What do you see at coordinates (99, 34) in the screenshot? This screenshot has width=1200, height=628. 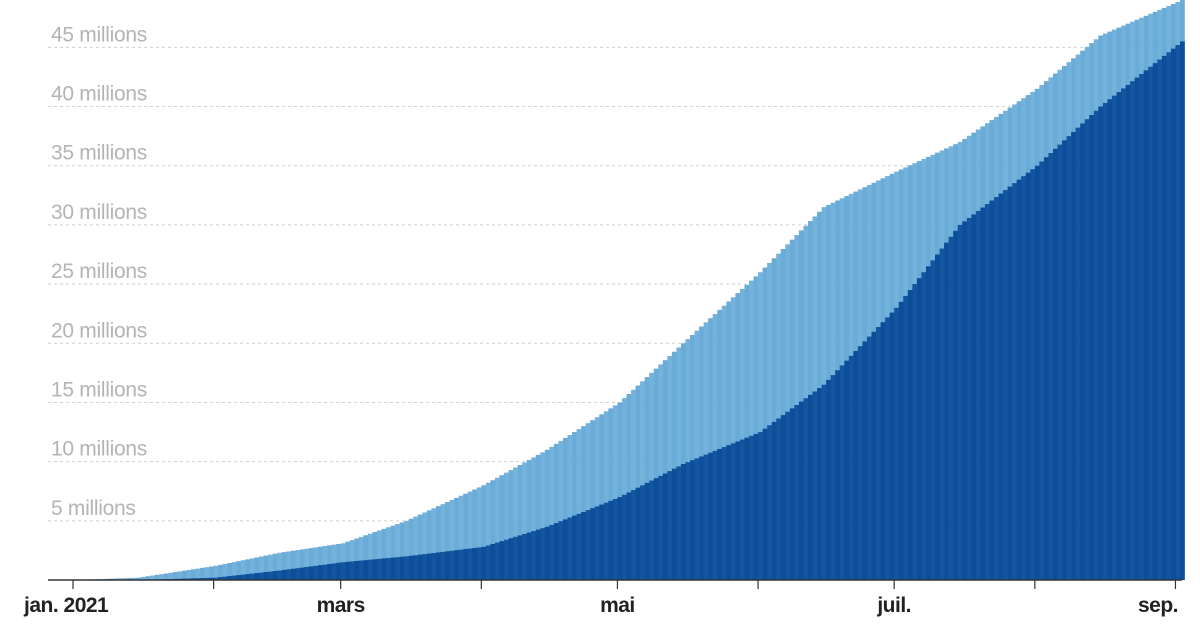 I see `y-tick-label: 45 millions` at bounding box center [99, 34].